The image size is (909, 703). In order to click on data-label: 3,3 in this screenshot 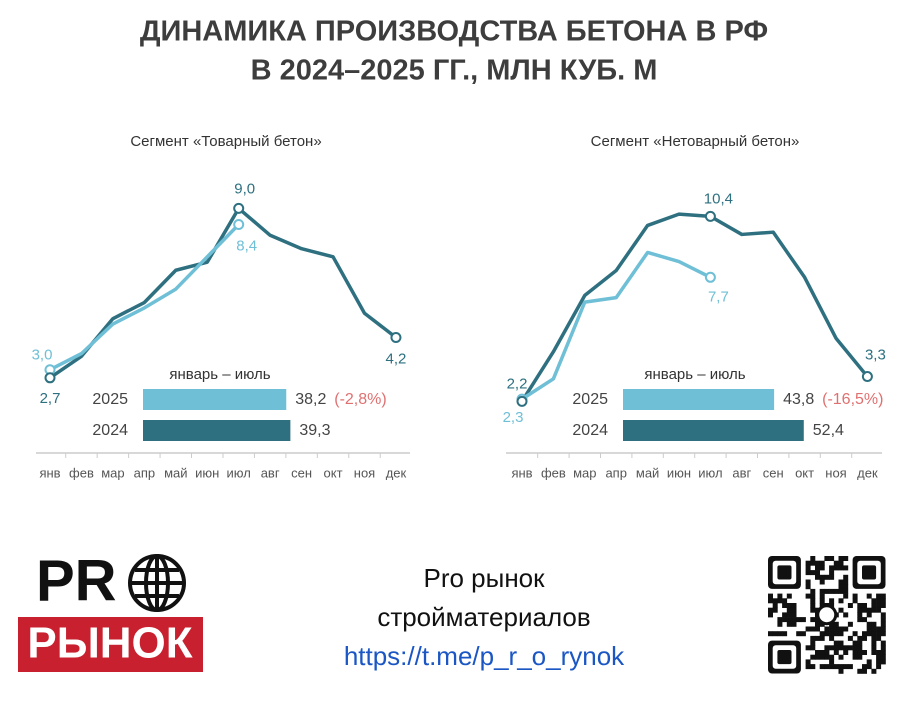, I will do `click(875, 355)`.